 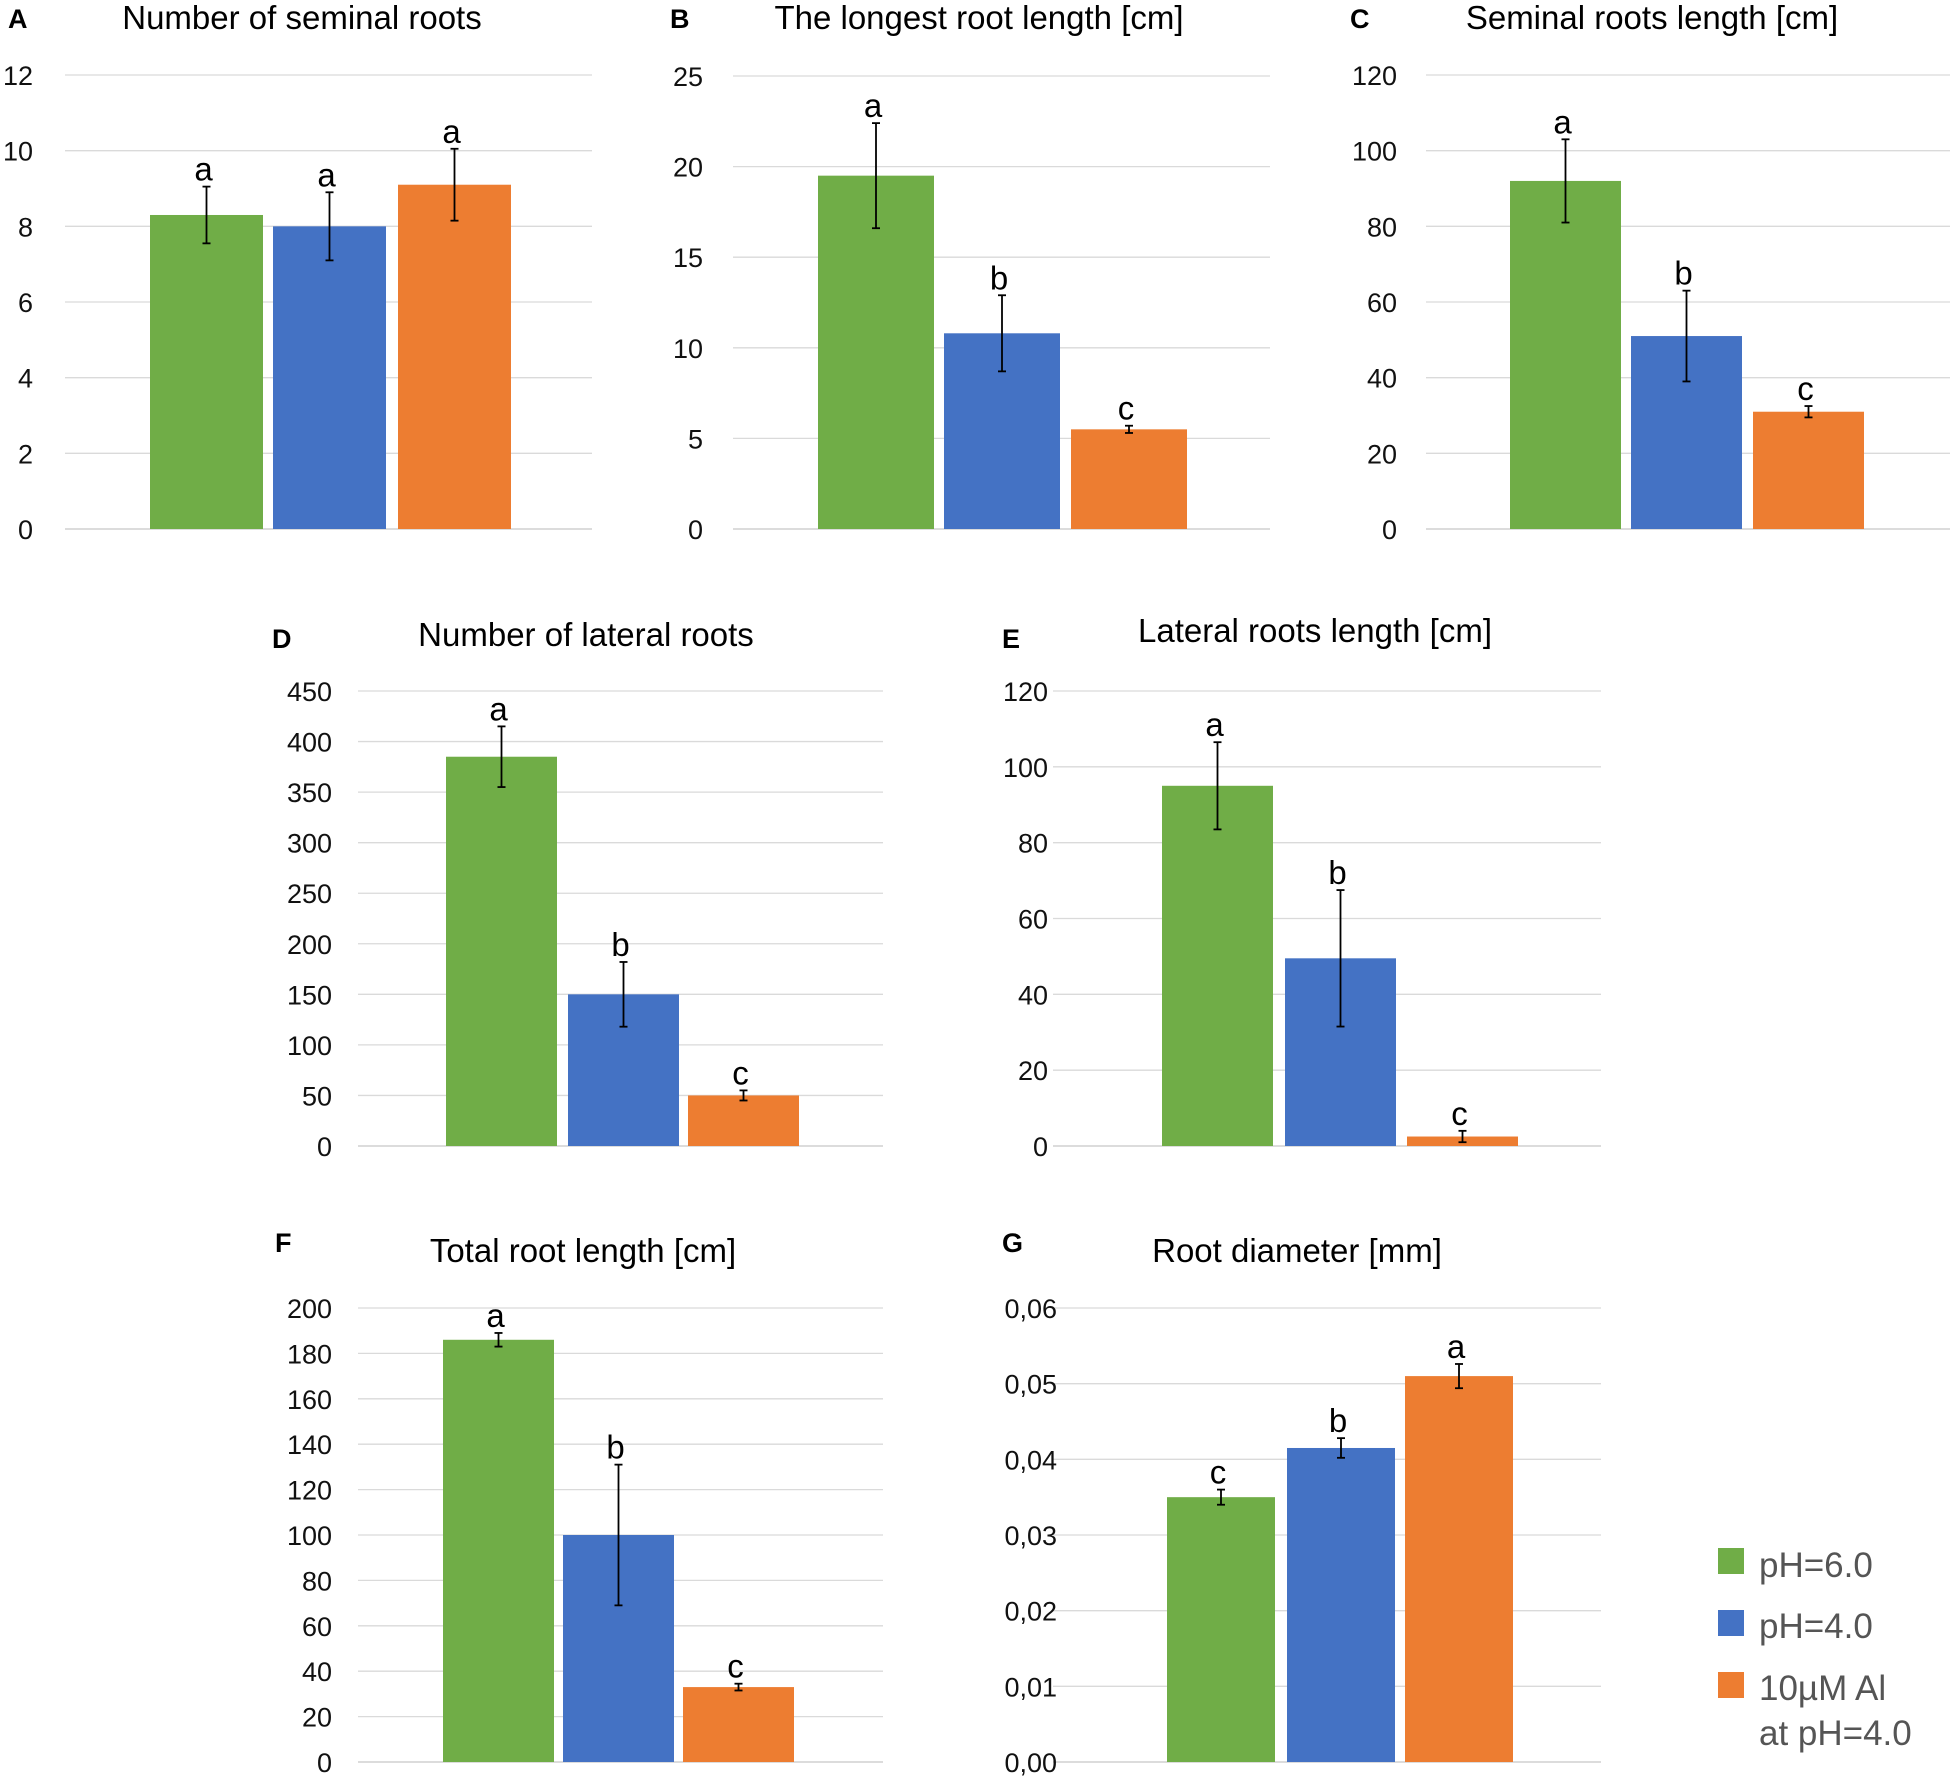 I want to click on panel-a: A Number of seminal roots 0 2 4 6 8 10 12 a a a, so click(x=297, y=272).